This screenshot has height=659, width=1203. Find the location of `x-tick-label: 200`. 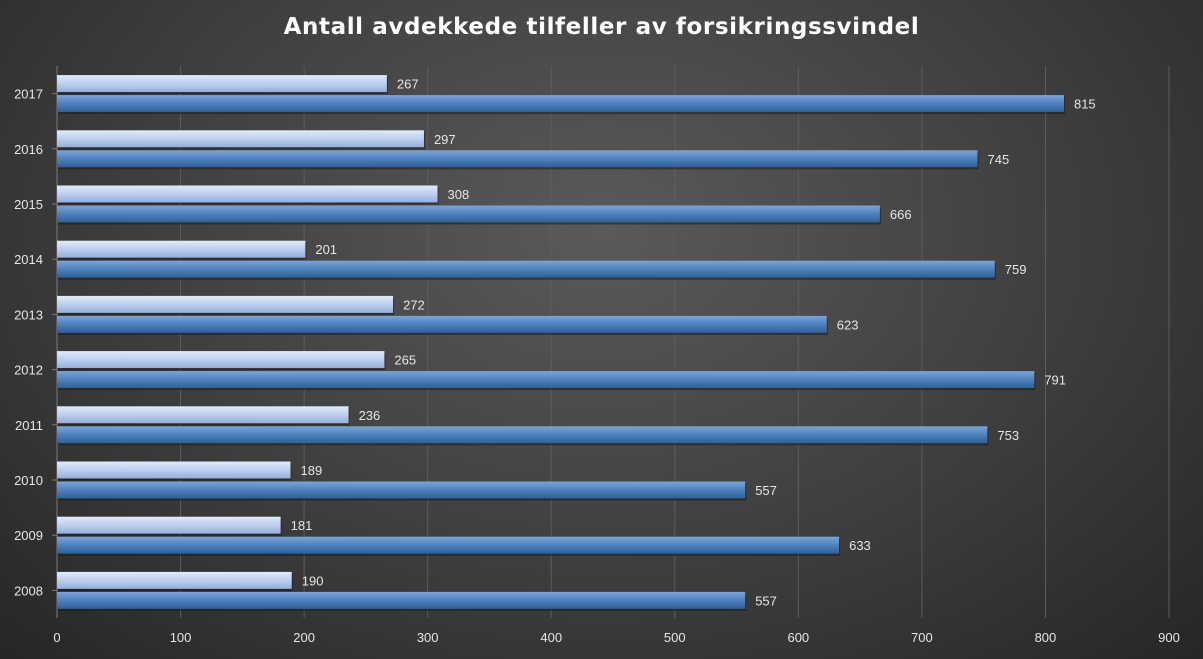

x-tick-label: 200 is located at coordinates (304, 637).